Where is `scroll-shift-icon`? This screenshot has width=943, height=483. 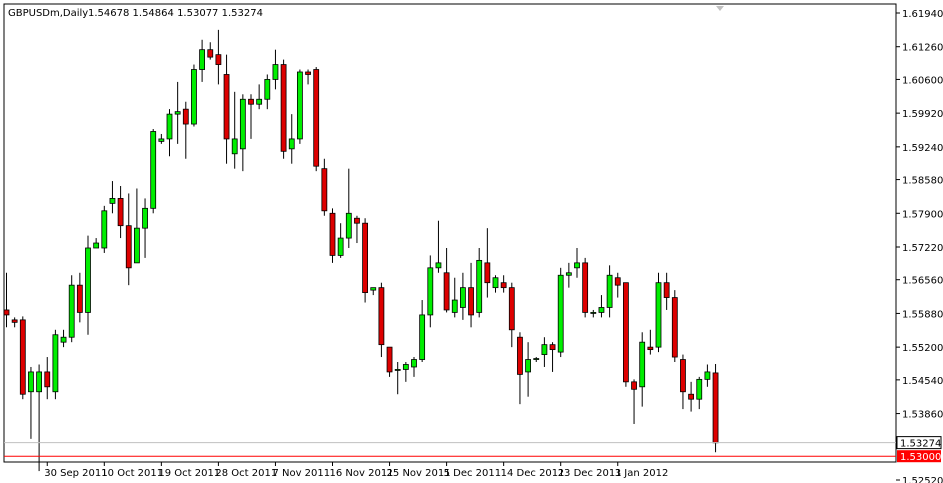
scroll-shift-icon is located at coordinates (720, 8).